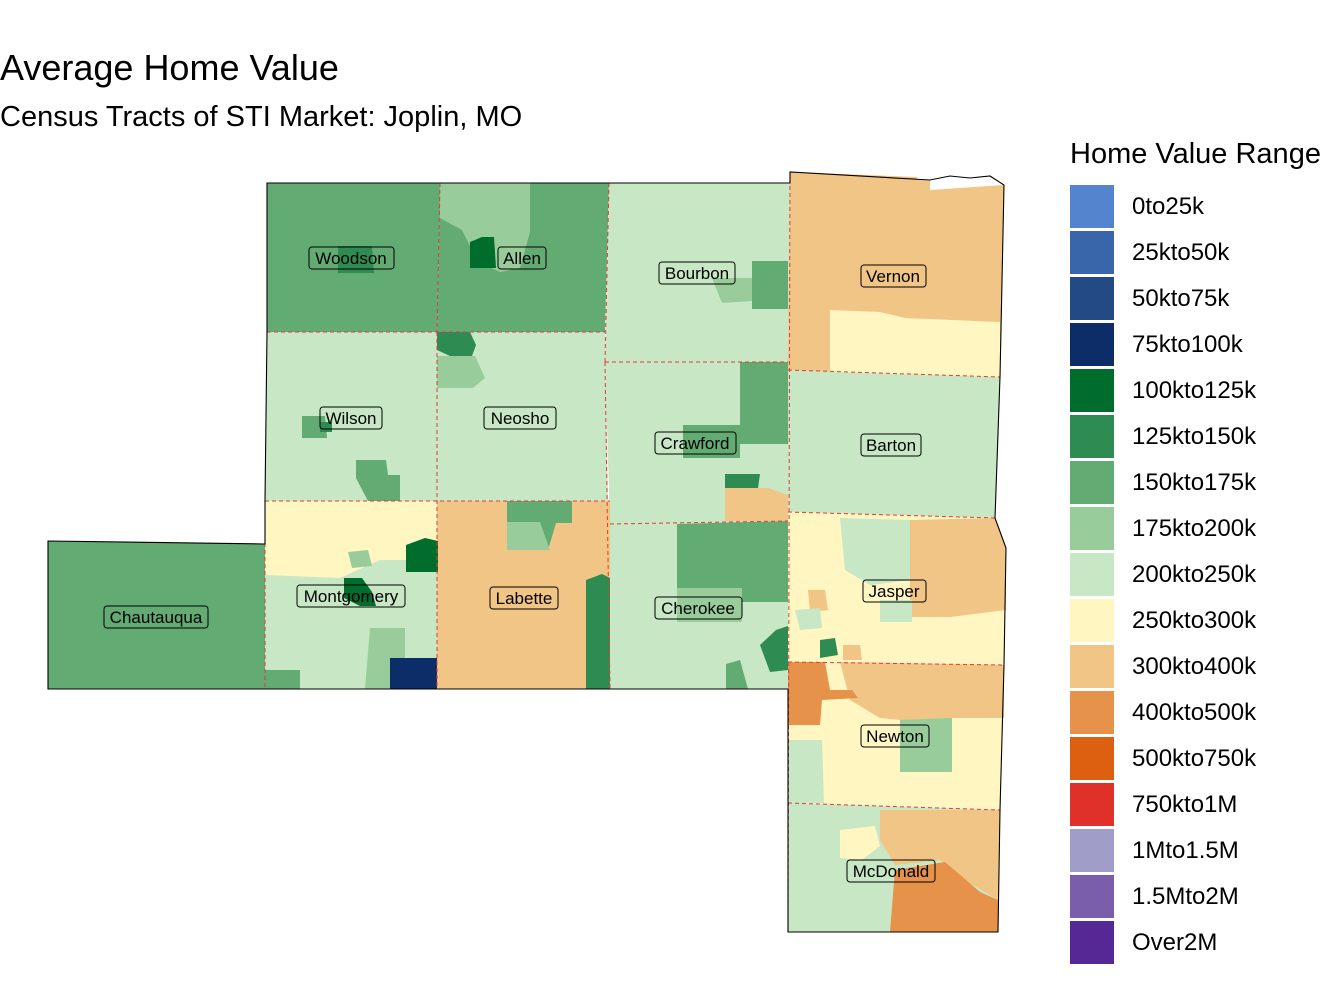  What do you see at coordinates (1207, 391) in the screenshot?
I see `legend-item: 100kto125k` at bounding box center [1207, 391].